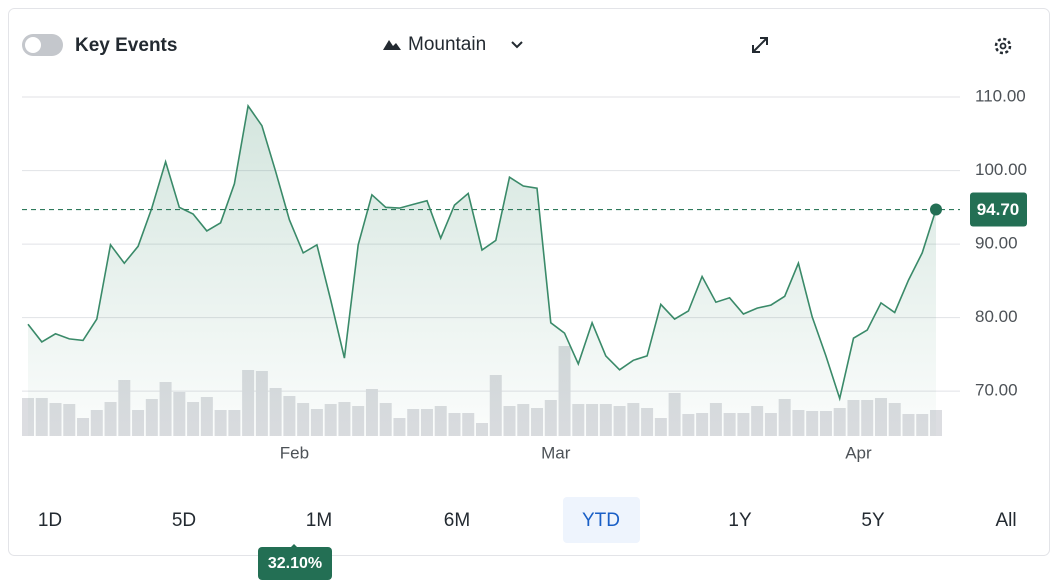 The image size is (1060, 587). What do you see at coordinates (447, 44) in the screenshot?
I see `chart-type-button: Mountain` at bounding box center [447, 44].